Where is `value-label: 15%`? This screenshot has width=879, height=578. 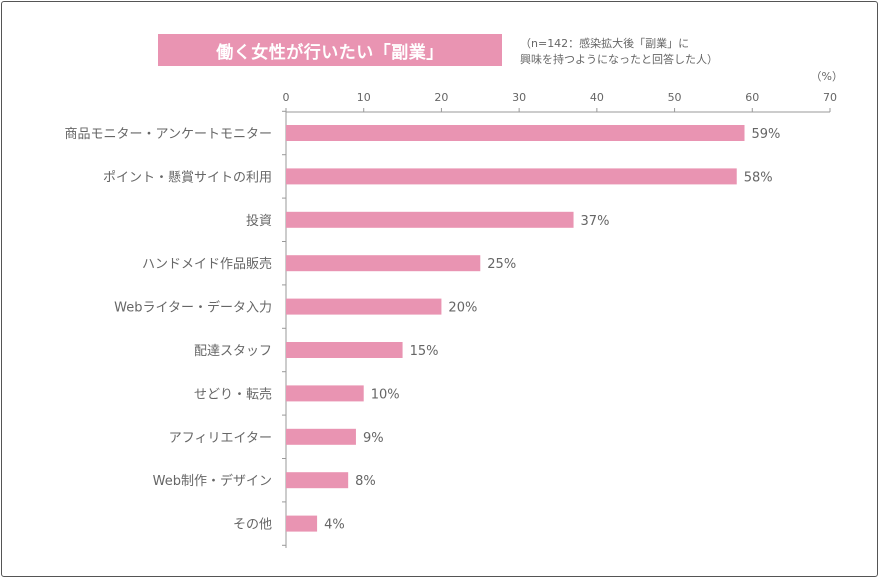 value-label: 15% is located at coordinates (424, 351).